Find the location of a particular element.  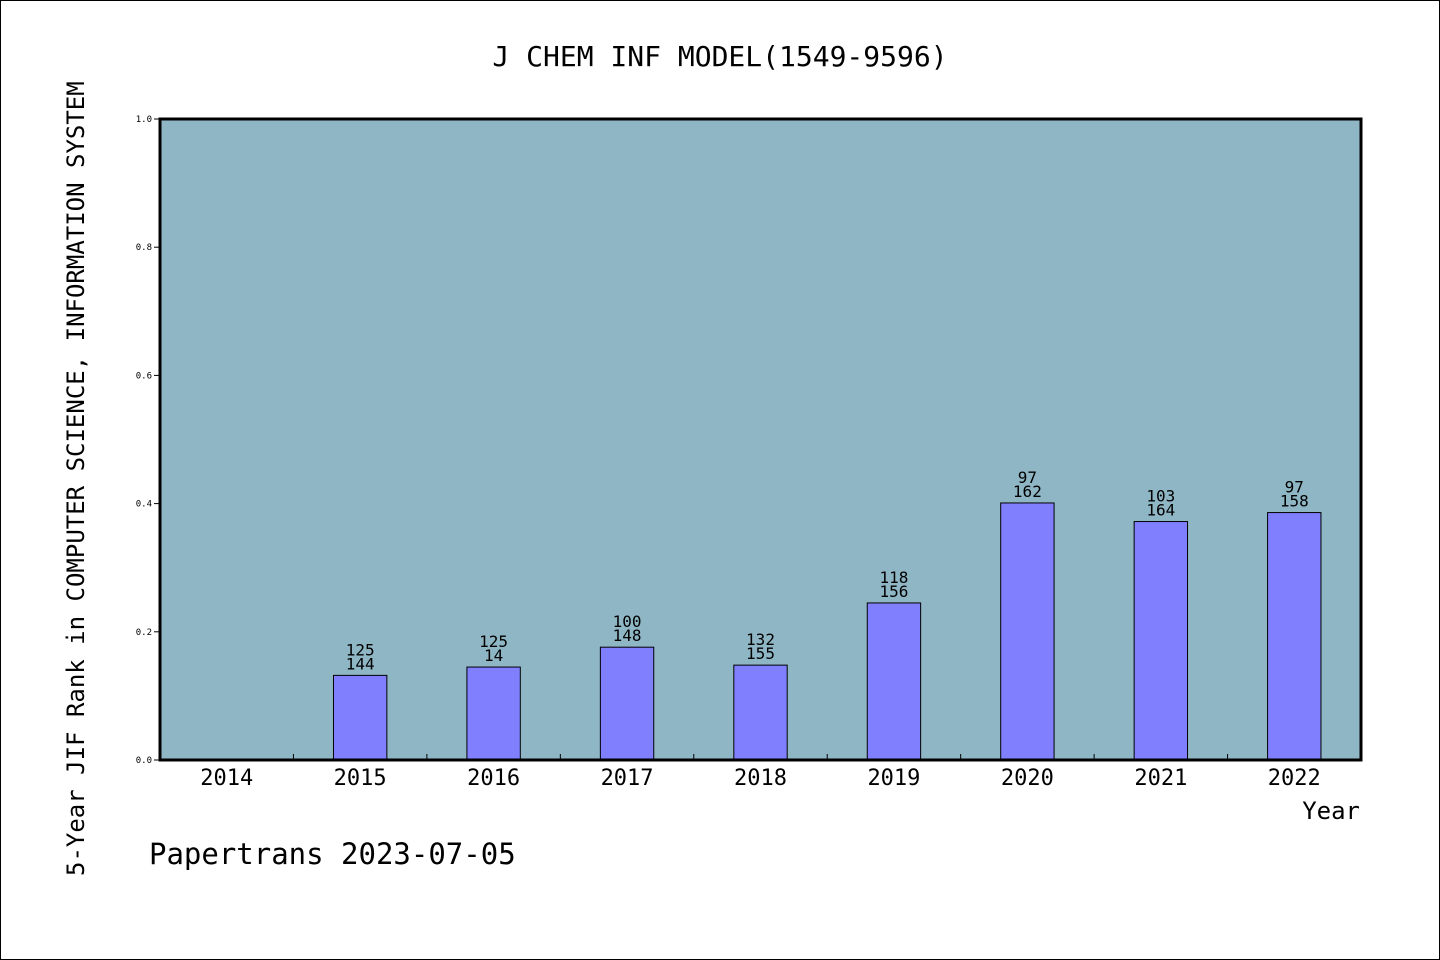

x-tick-label: 2016 is located at coordinates (493, 778).